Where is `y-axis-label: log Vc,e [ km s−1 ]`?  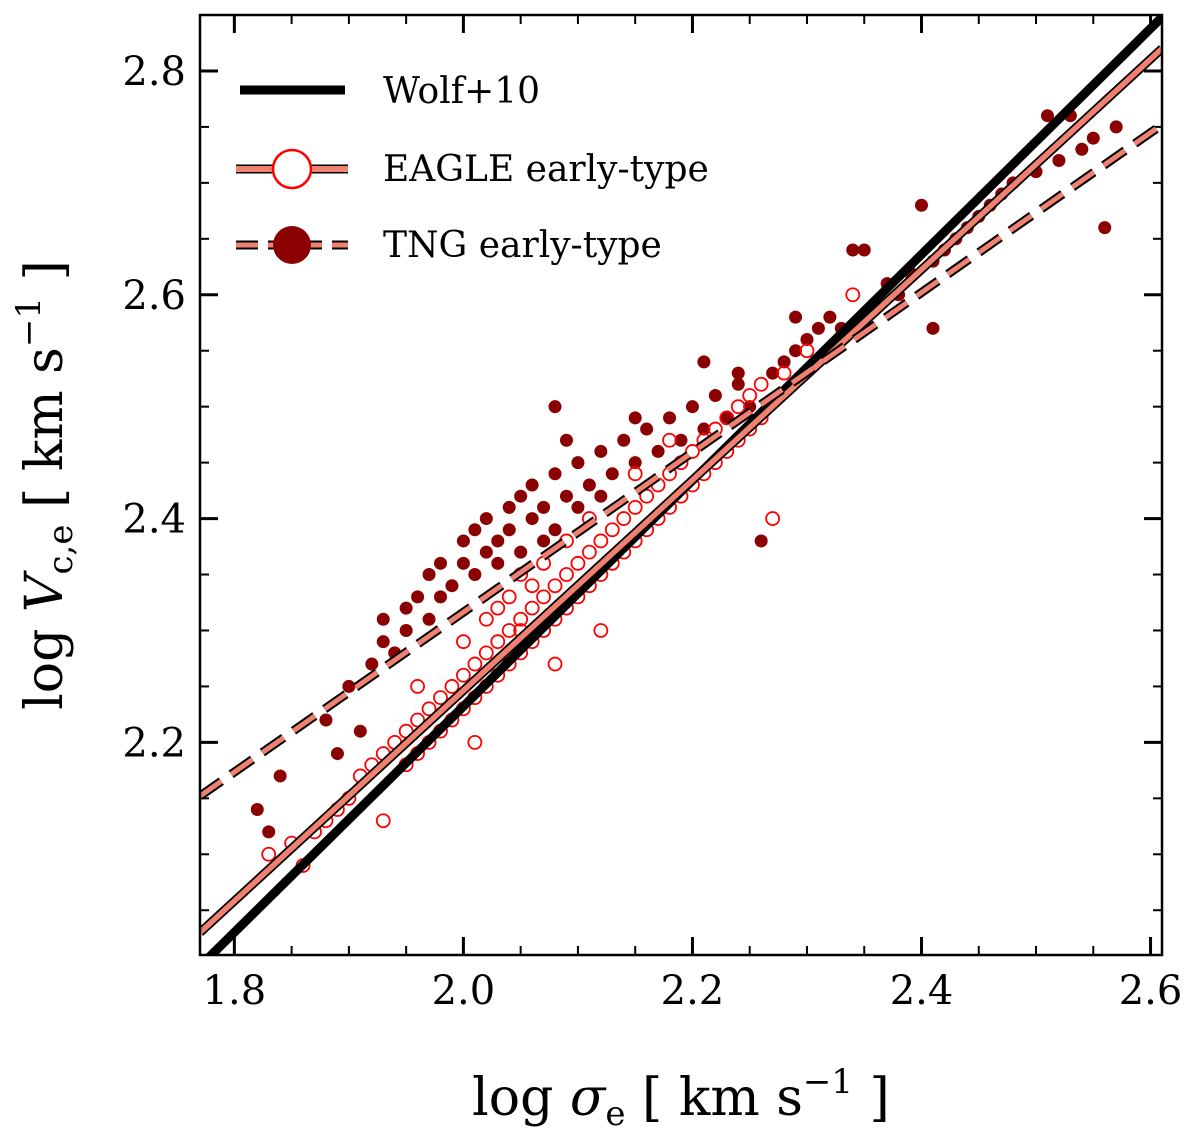
y-axis-label: log Vc,e [ km s−1 ] is located at coordinates (45, 485).